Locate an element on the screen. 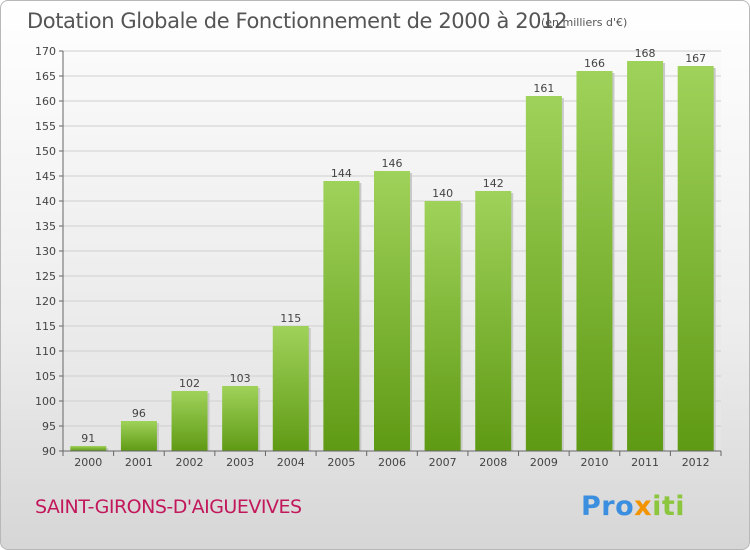  x-tick-label: 2005 is located at coordinates (341, 462).